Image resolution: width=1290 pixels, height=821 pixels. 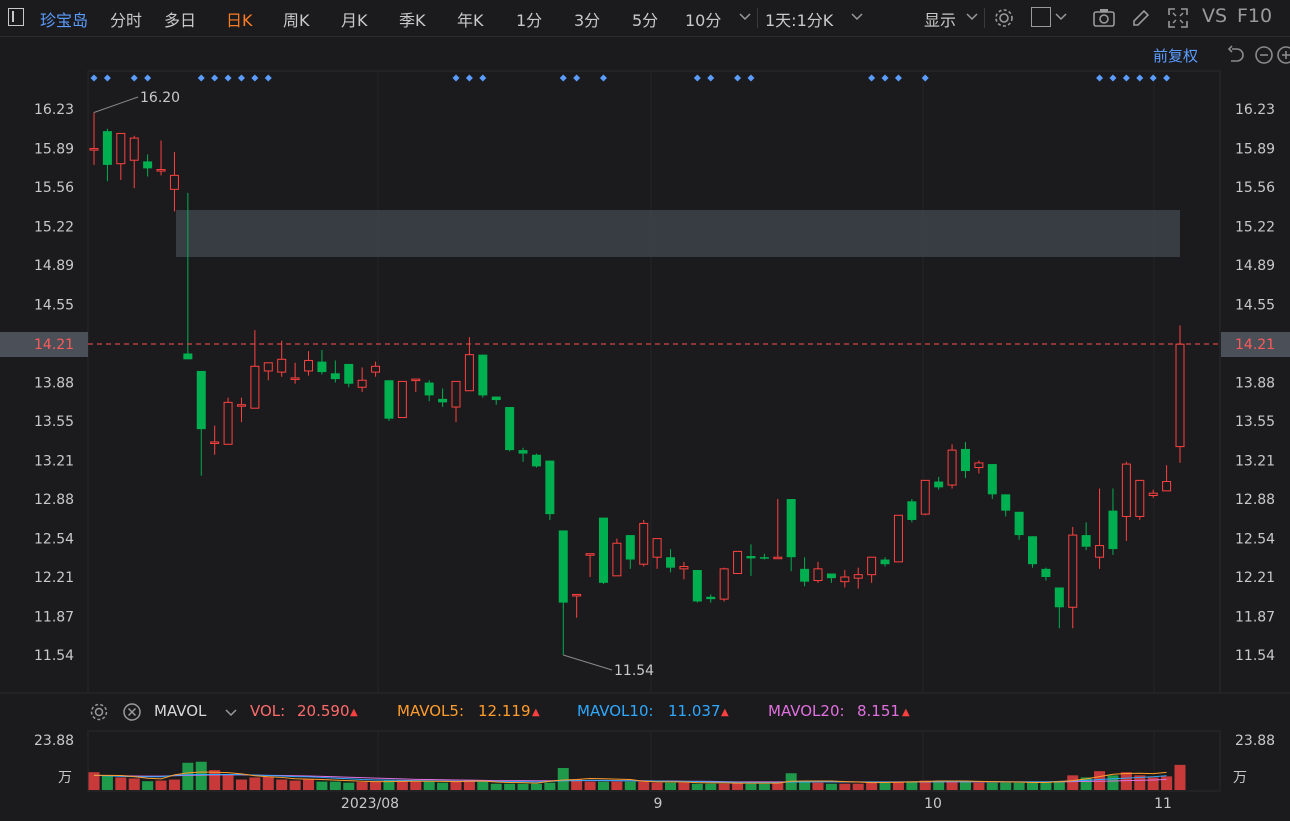 What do you see at coordinates (323, 711) in the screenshot?
I see `vol-value: 20.590` at bounding box center [323, 711].